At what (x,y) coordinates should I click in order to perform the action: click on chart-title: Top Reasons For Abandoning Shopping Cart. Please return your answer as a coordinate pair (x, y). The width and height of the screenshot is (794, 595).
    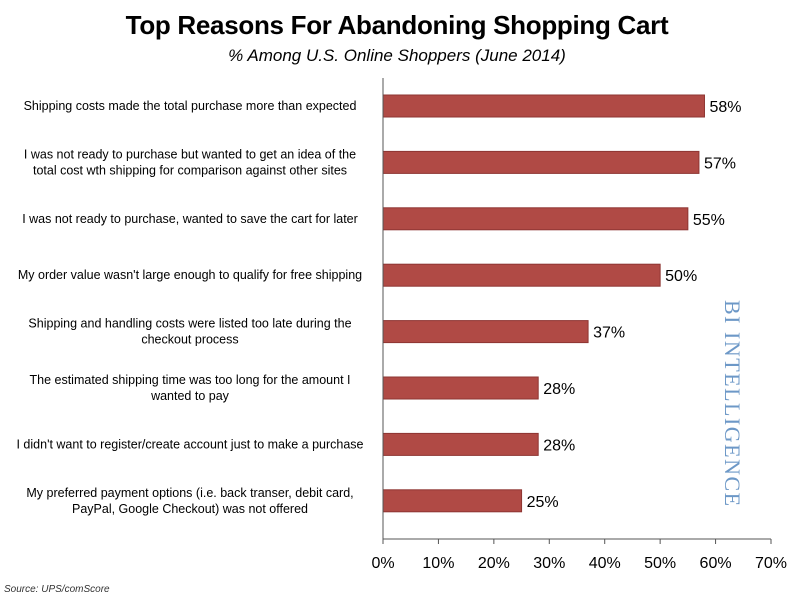
    Looking at the image, I should click on (397, 25).